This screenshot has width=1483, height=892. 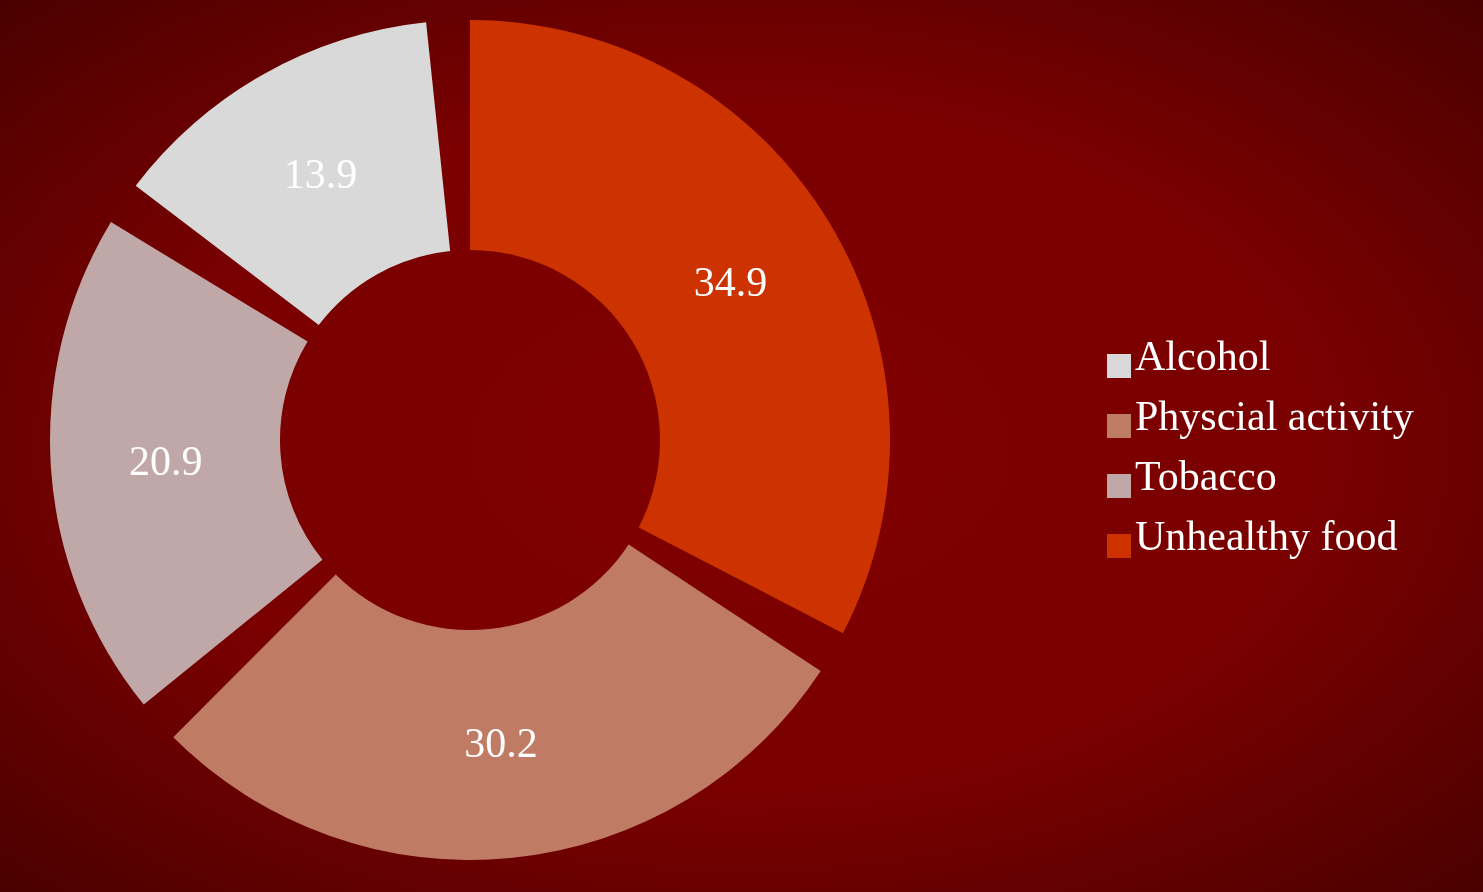 What do you see at coordinates (1266, 536) in the screenshot?
I see `legend-label: Unhealthy food` at bounding box center [1266, 536].